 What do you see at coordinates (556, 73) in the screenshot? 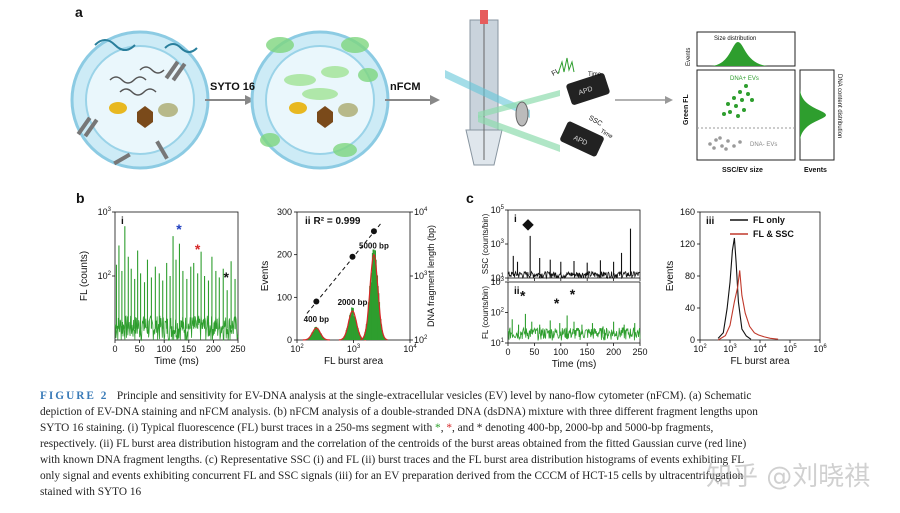
I see `svg-text: FL` at bounding box center [556, 73].